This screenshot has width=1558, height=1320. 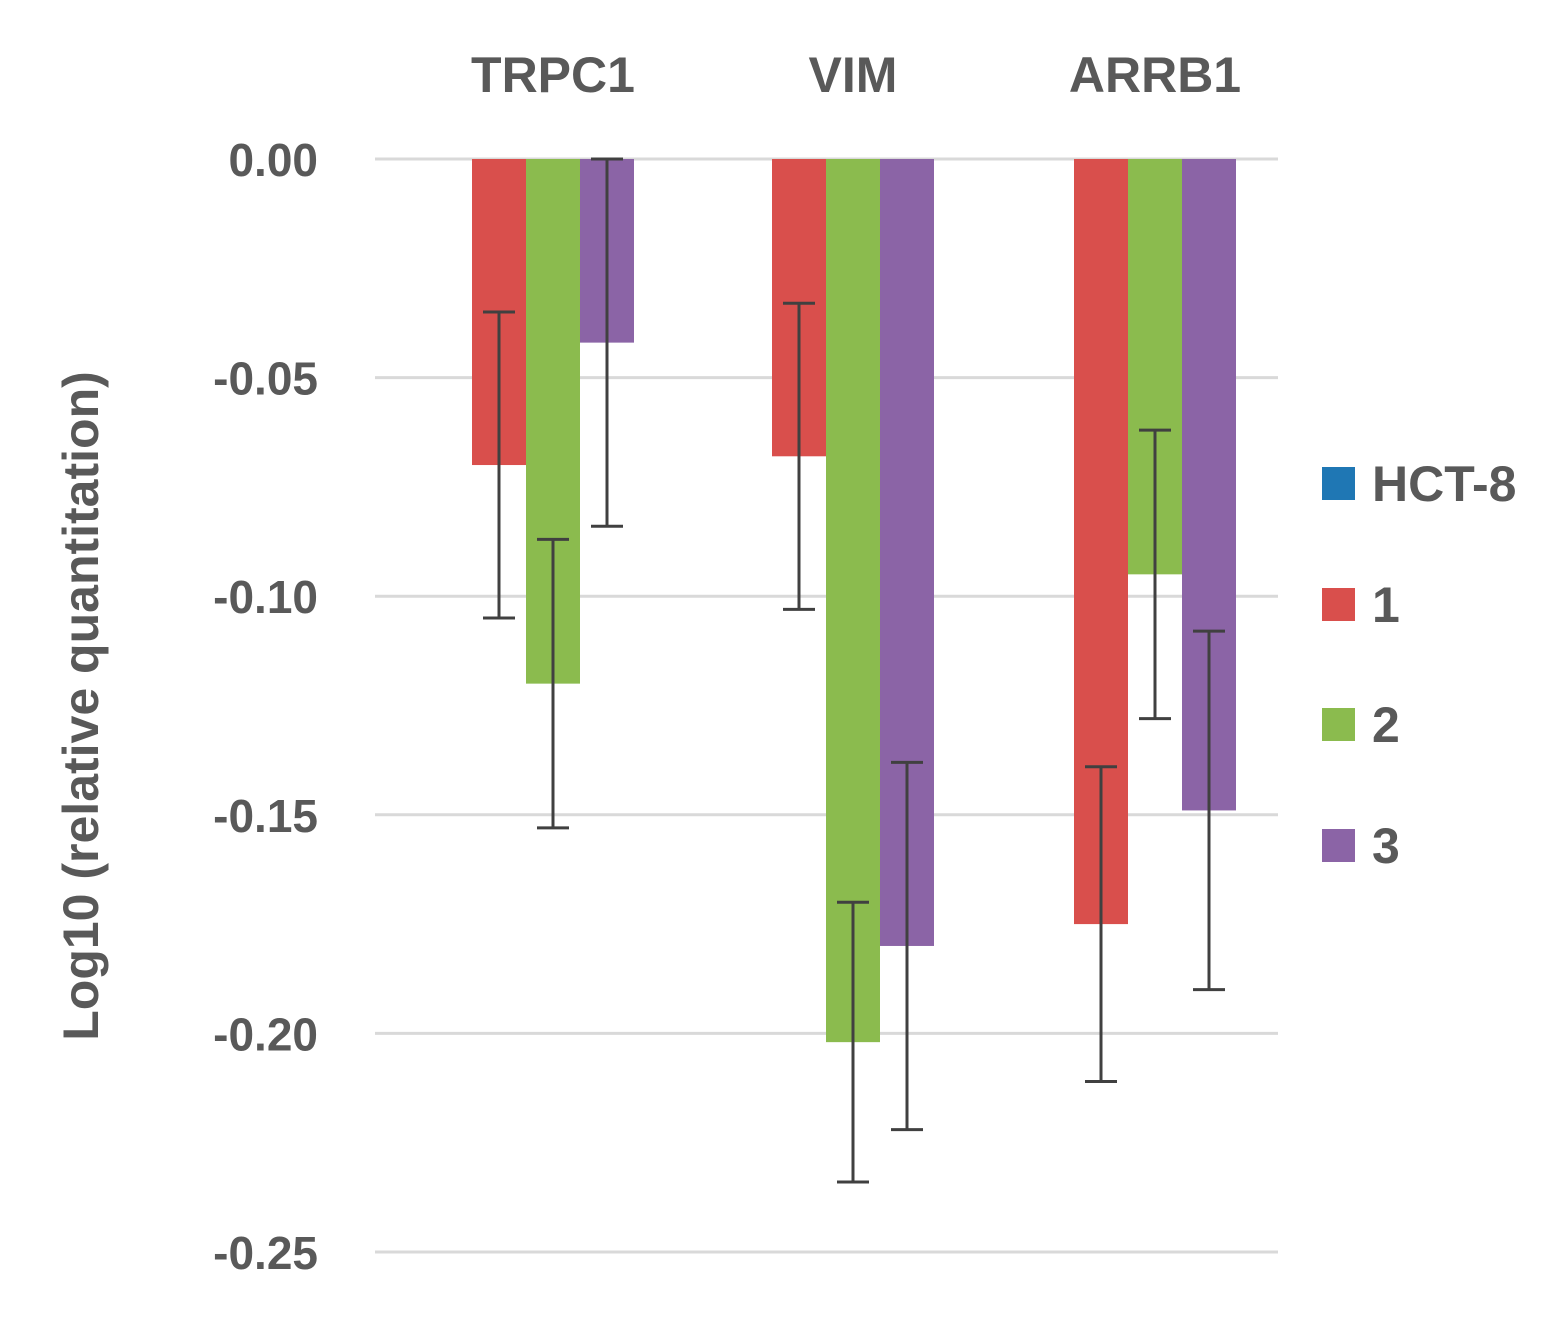 I want to click on y-tick-label: -0.05, so click(x=265, y=379).